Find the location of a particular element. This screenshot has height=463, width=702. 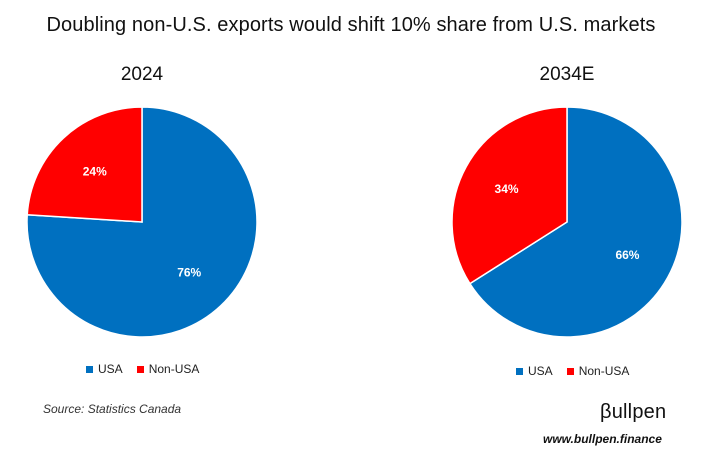

brand-logo: βullpen is located at coordinates (633, 412).